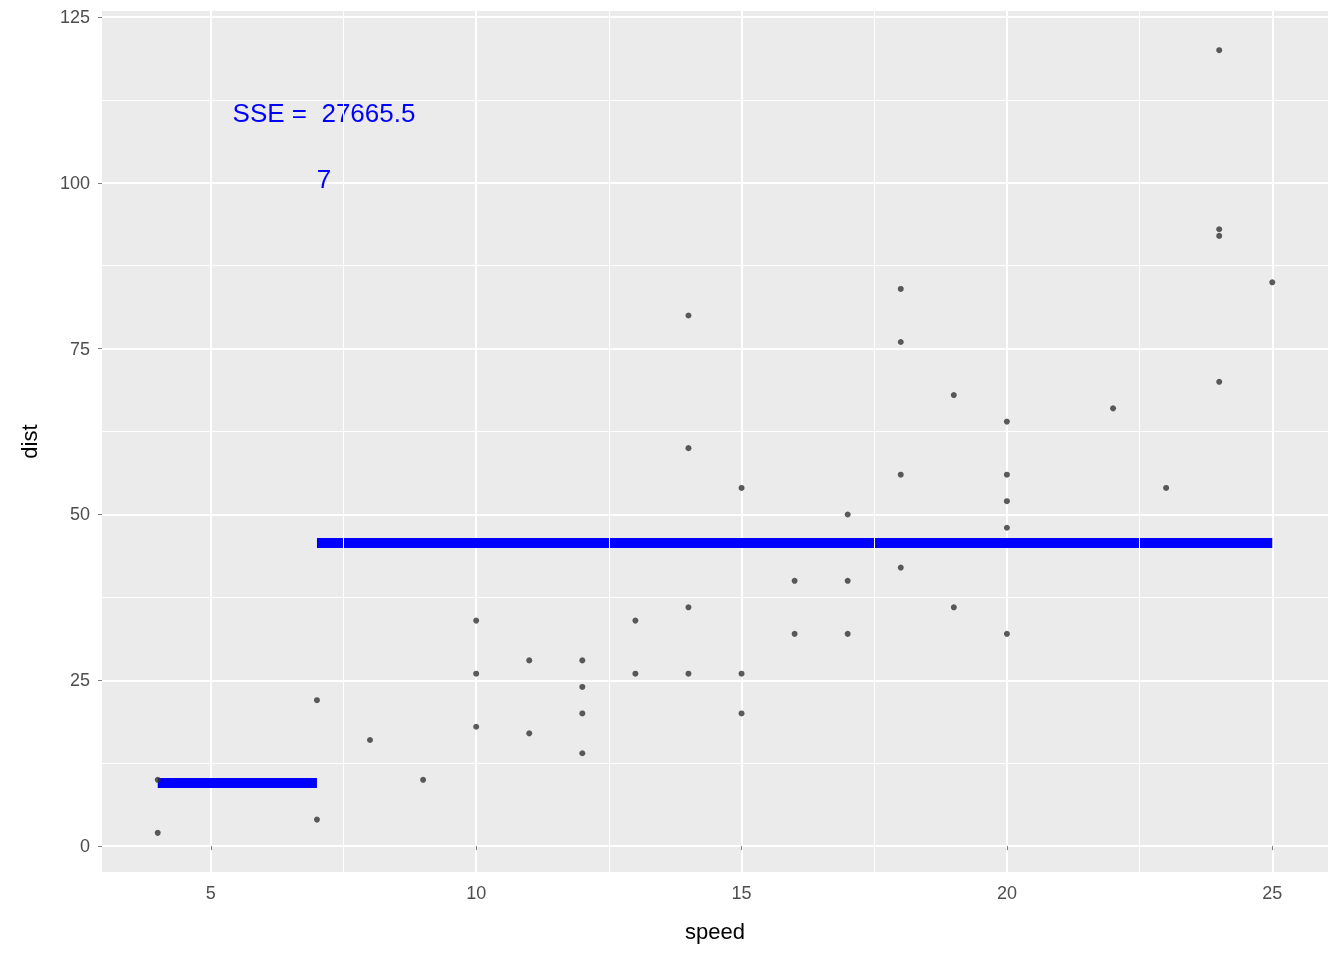 Image resolution: width=1344 pixels, height=960 pixels. Describe the element at coordinates (74, 17) in the screenshot. I see `y-tick-label: 125` at that location.